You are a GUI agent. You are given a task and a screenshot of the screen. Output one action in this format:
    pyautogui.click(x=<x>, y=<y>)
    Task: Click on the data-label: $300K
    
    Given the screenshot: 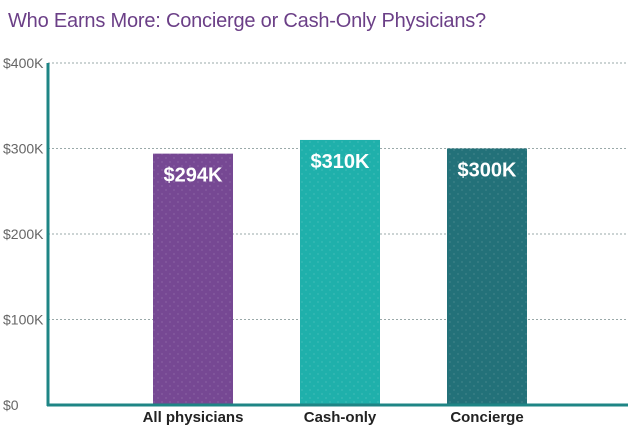 What is the action you would take?
    pyautogui.click(x=487, y=171)
    